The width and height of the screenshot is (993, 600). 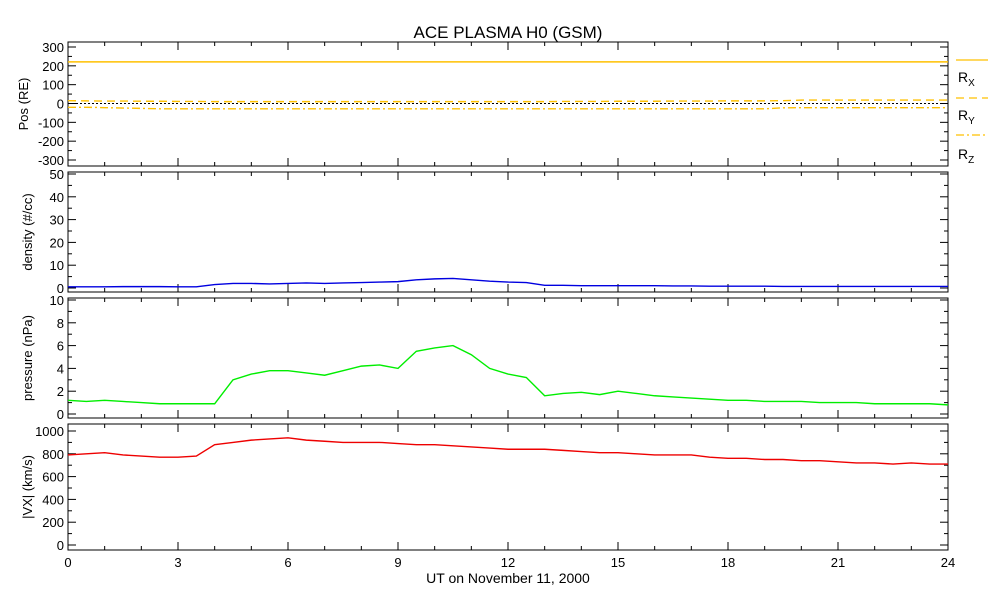 What do you see at coordinates (57, 174) in the screenshot?
I see `y-tick-label: 50` at bounding box center [57, 174].